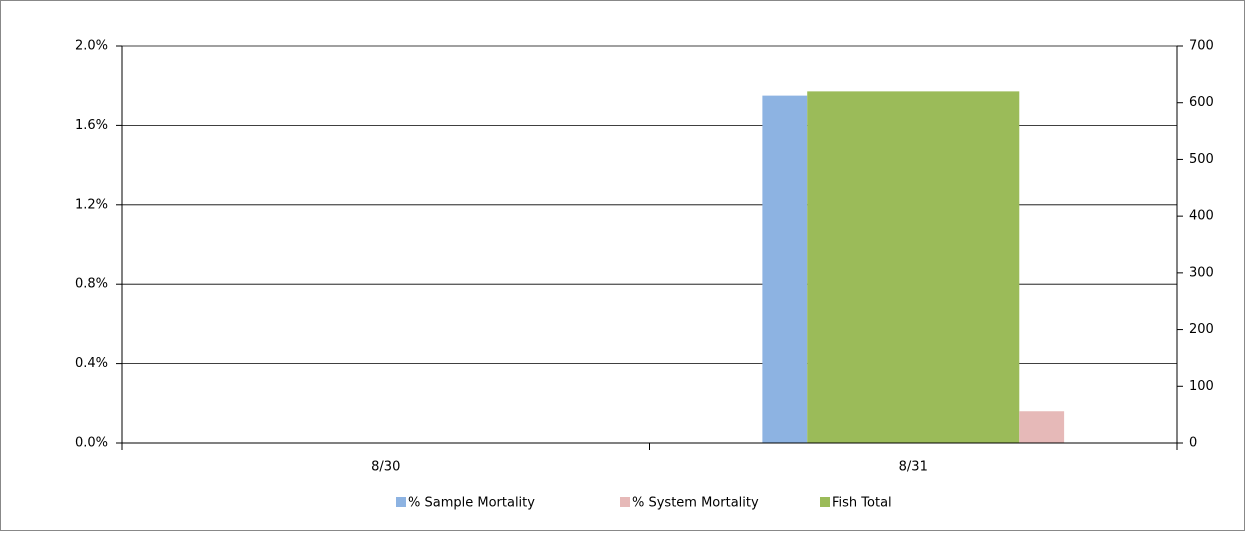 The height and width of the screenshot is (535, 1245). I want to click on y2-tick-label: 0, so click(1193, 443).